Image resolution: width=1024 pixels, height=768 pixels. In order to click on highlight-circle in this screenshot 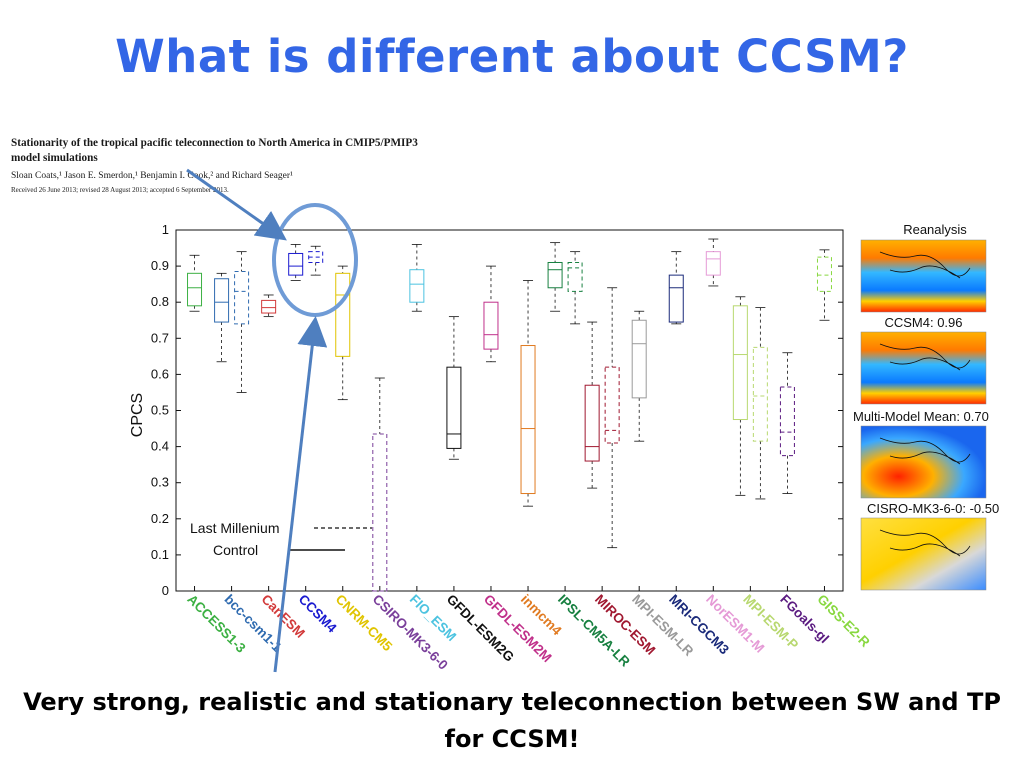, I will do `click(315, 260)`.